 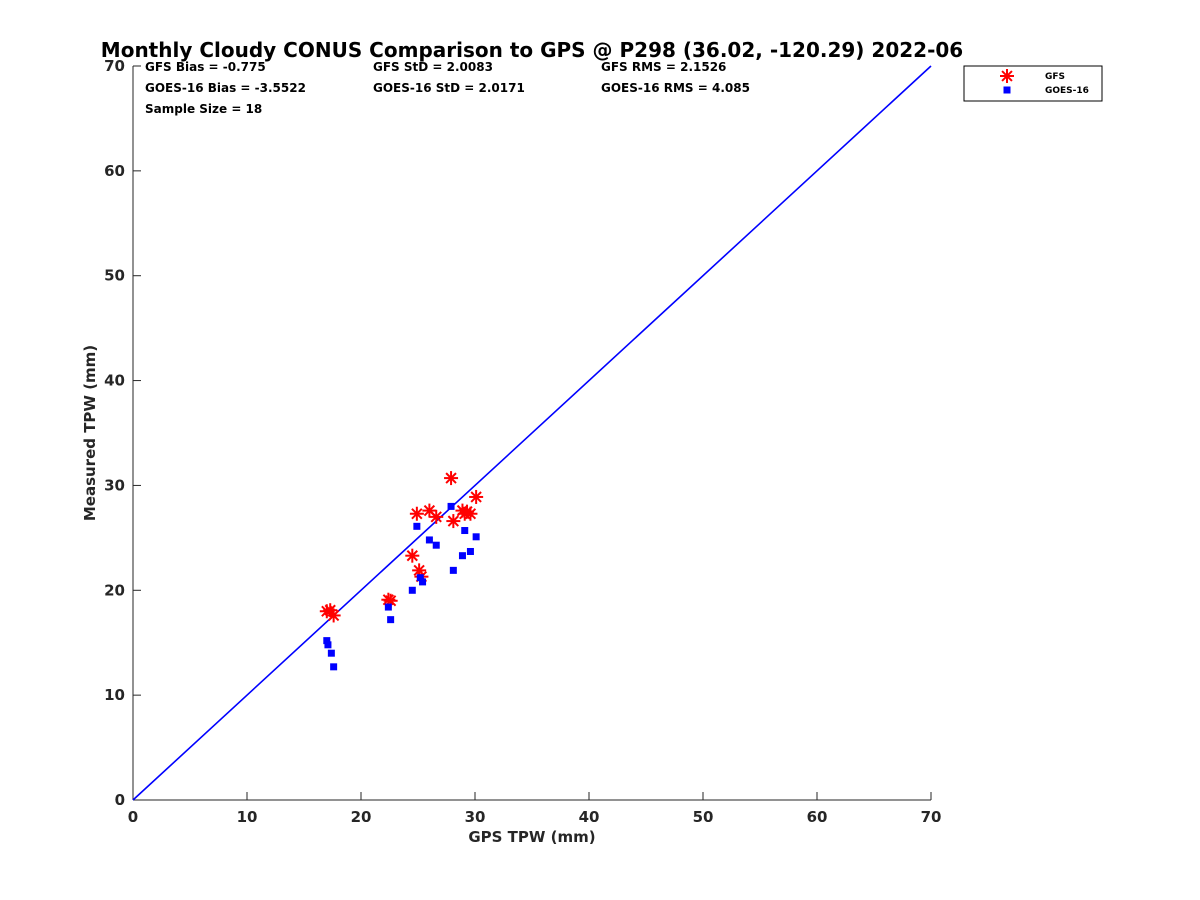 What do you see at coordinates (247, 817) in the screenshot?
I see `x-tick-label: 10` at bounding box center [247, 817].